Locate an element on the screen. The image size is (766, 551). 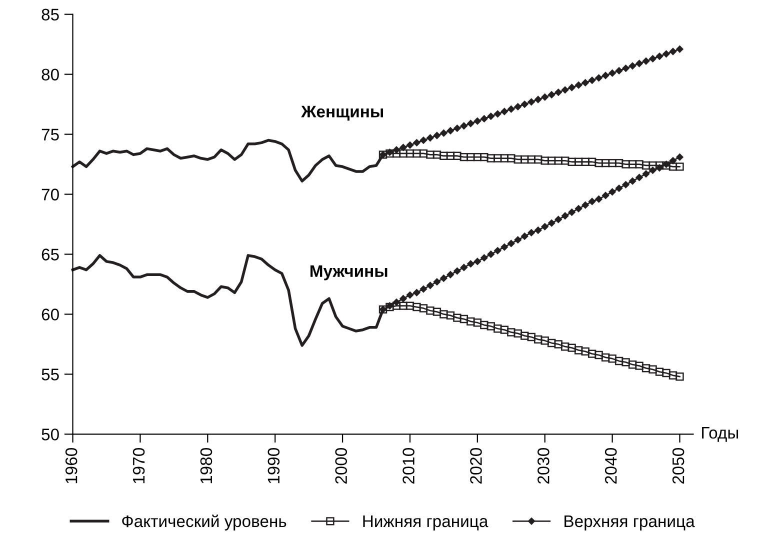
y-tick-label: 60 is located at coordinates (50, 314).